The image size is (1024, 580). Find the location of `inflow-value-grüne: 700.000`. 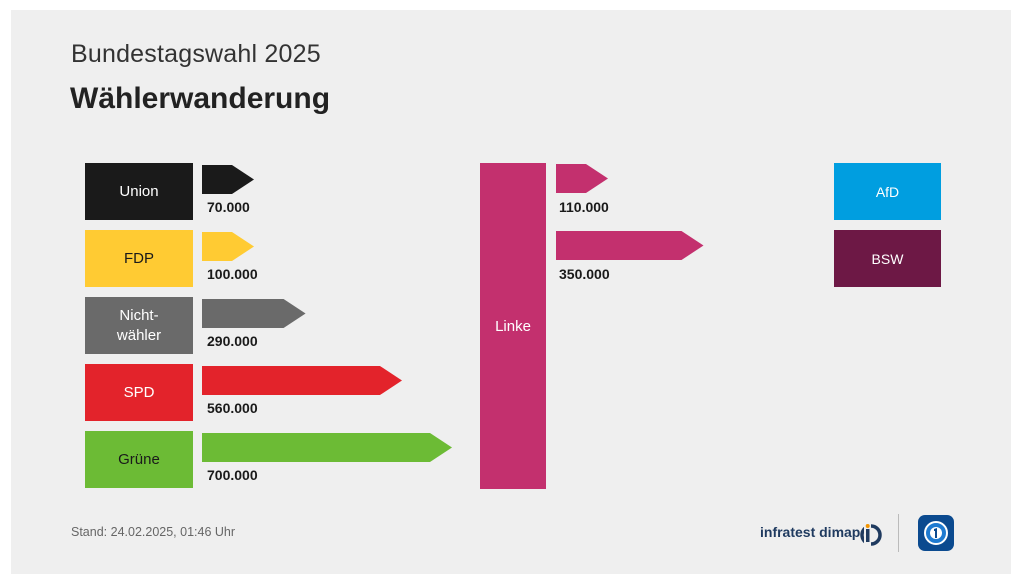

inflow-value-grüne: 700.000 is located at coordinates (232, 475).